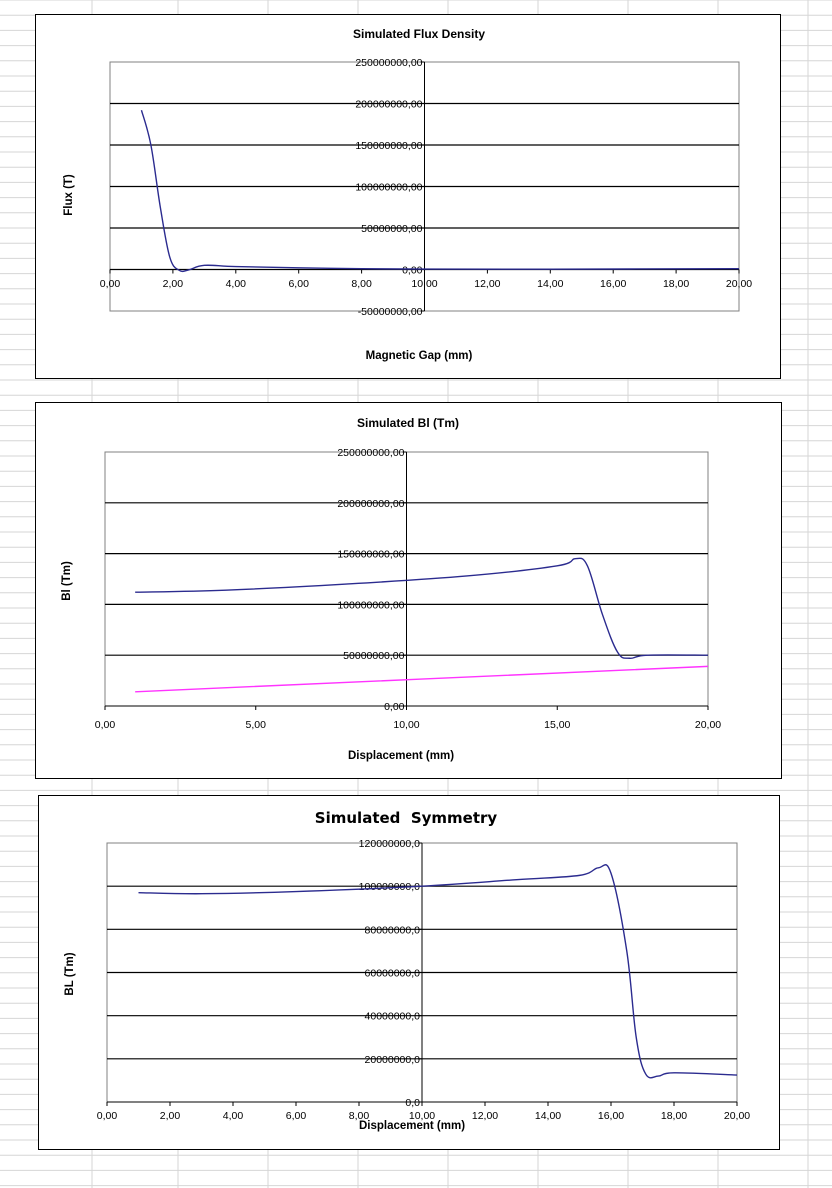 This screenshot has height=1188, width=832. Describe the element at coordinates (557, 725) in the screenshot. I see `x-tick-label: 15,00` at that location.